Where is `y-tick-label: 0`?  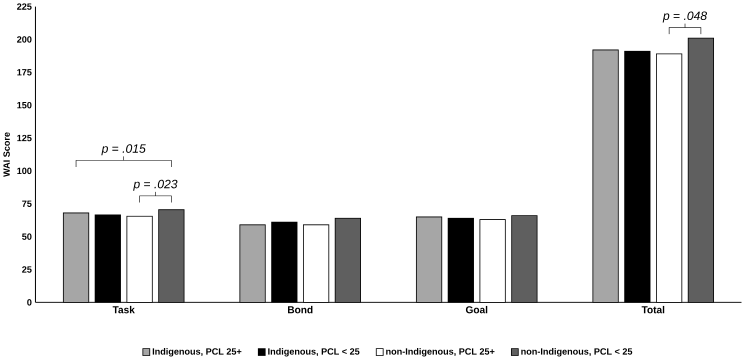
y-tick-label: 0 is located at coordinates (29, 302).